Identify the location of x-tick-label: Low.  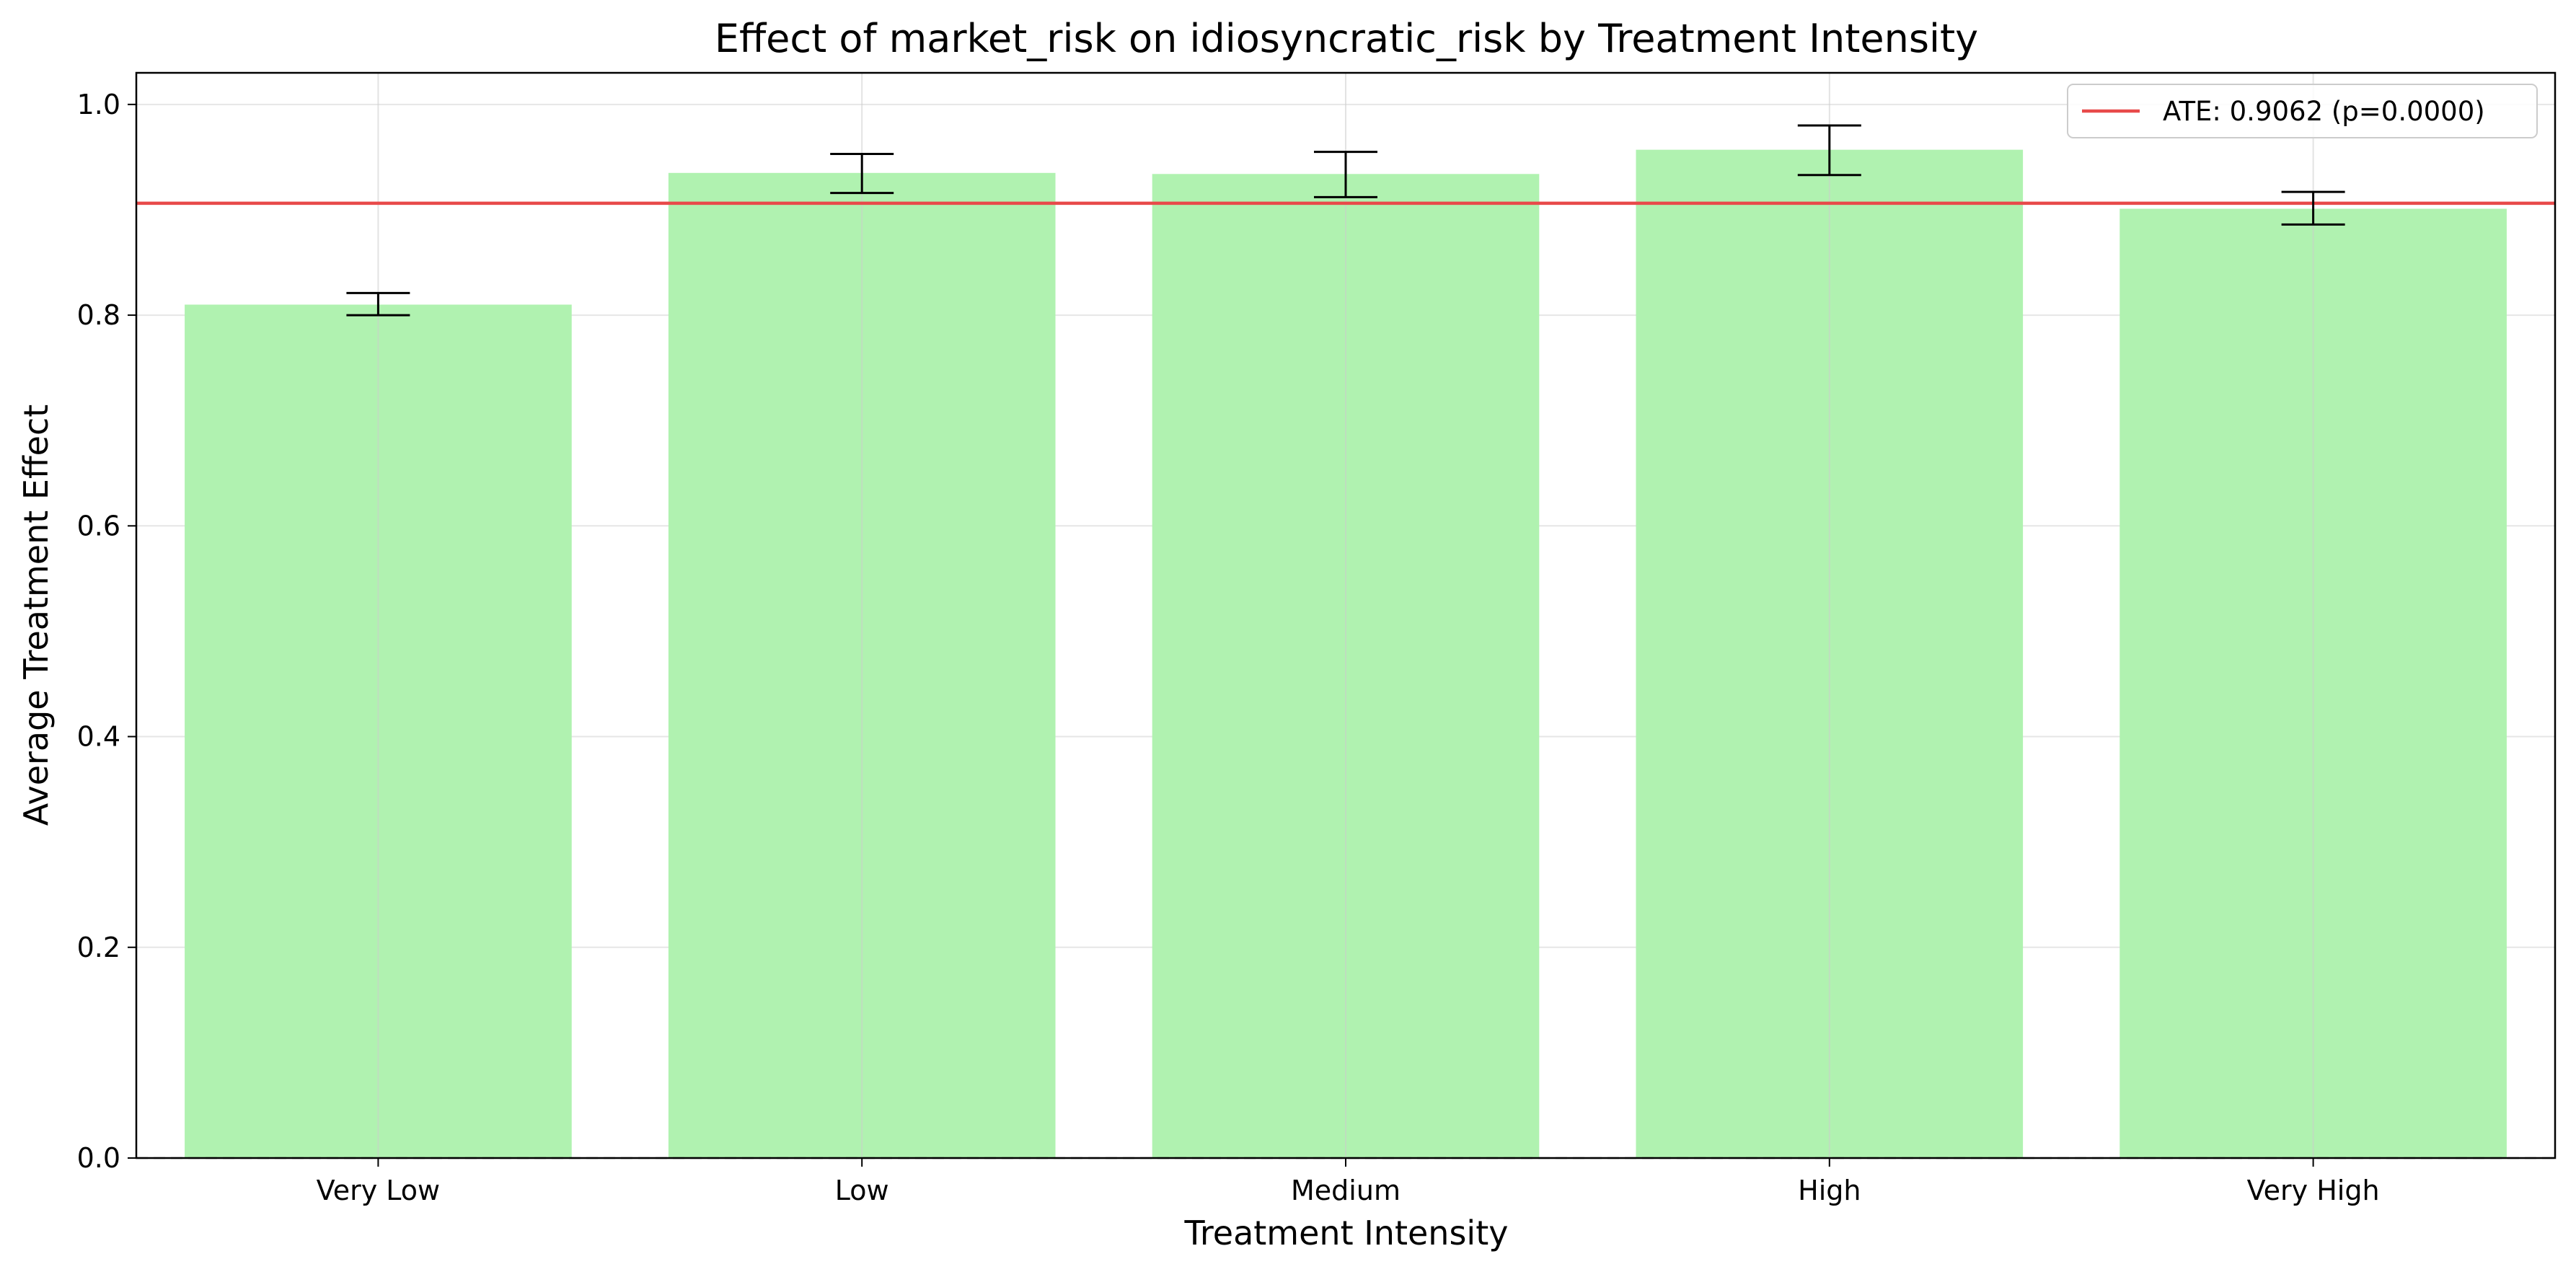
(862, 1190).